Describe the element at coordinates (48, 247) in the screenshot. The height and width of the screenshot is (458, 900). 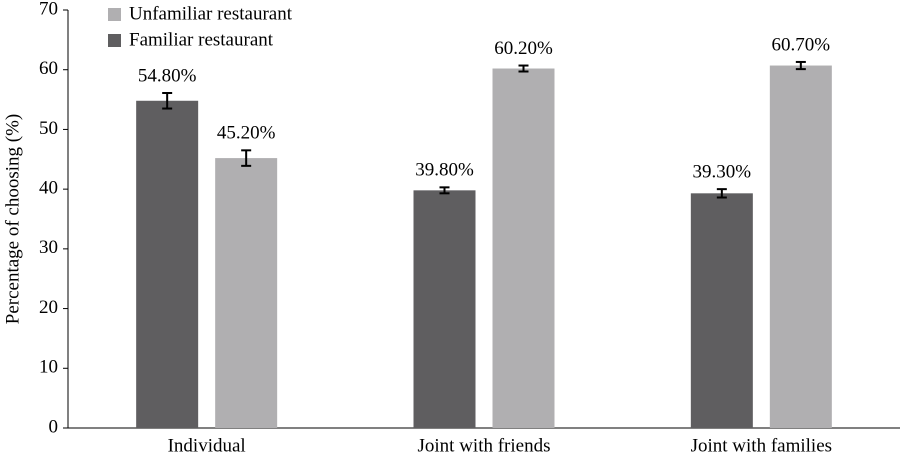
I see `y-tick-label: 30` at that location.